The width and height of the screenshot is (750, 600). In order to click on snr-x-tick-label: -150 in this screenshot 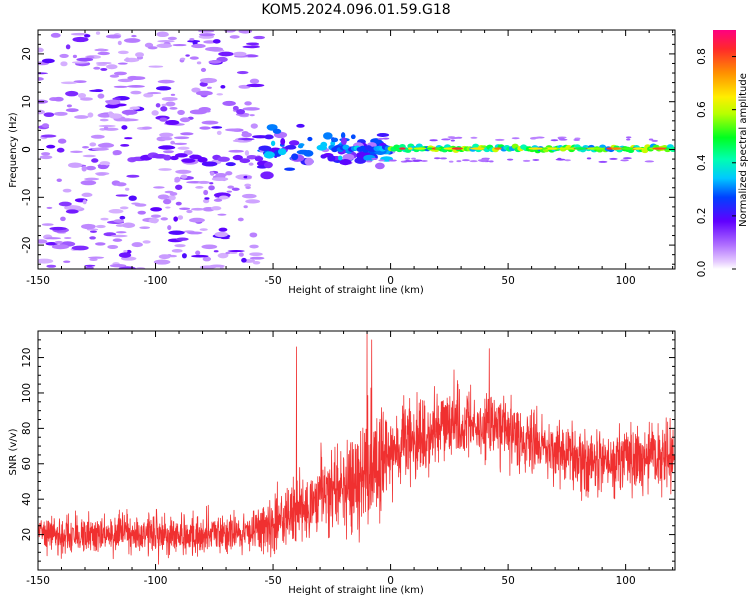, I will do `click(38, 581)`.